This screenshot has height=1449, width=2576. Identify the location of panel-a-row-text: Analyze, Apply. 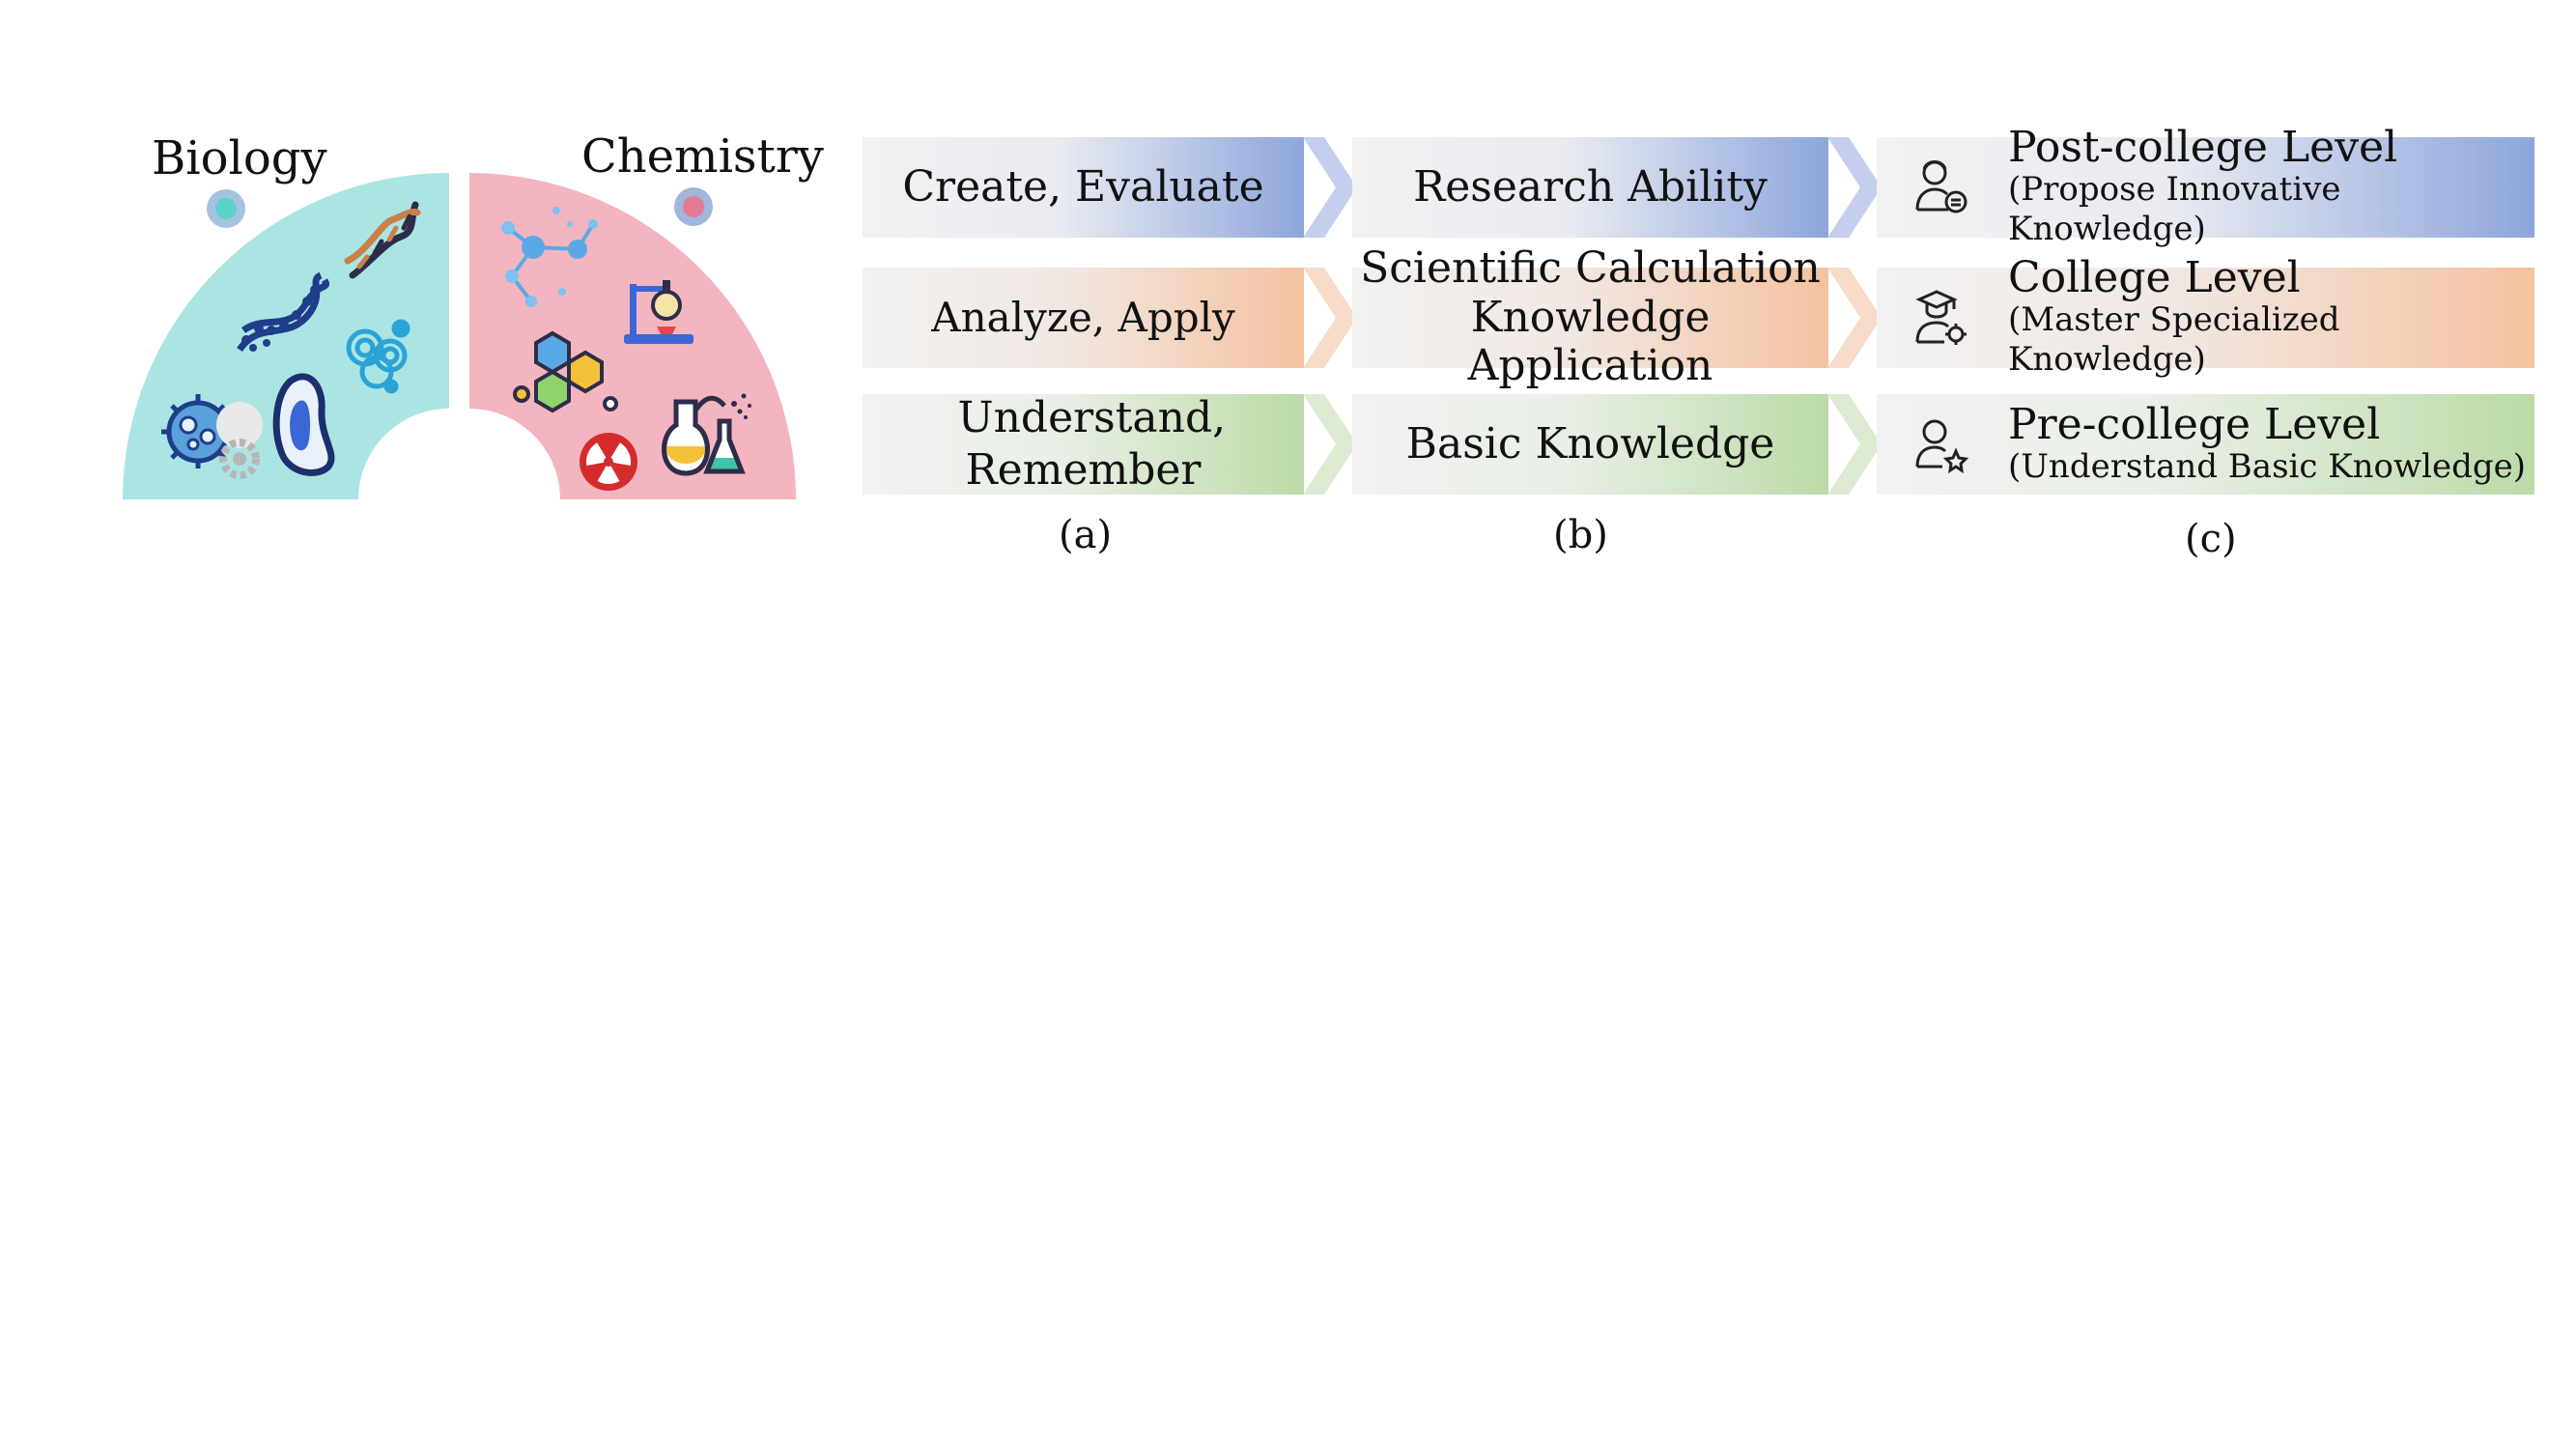
(1083, 318).